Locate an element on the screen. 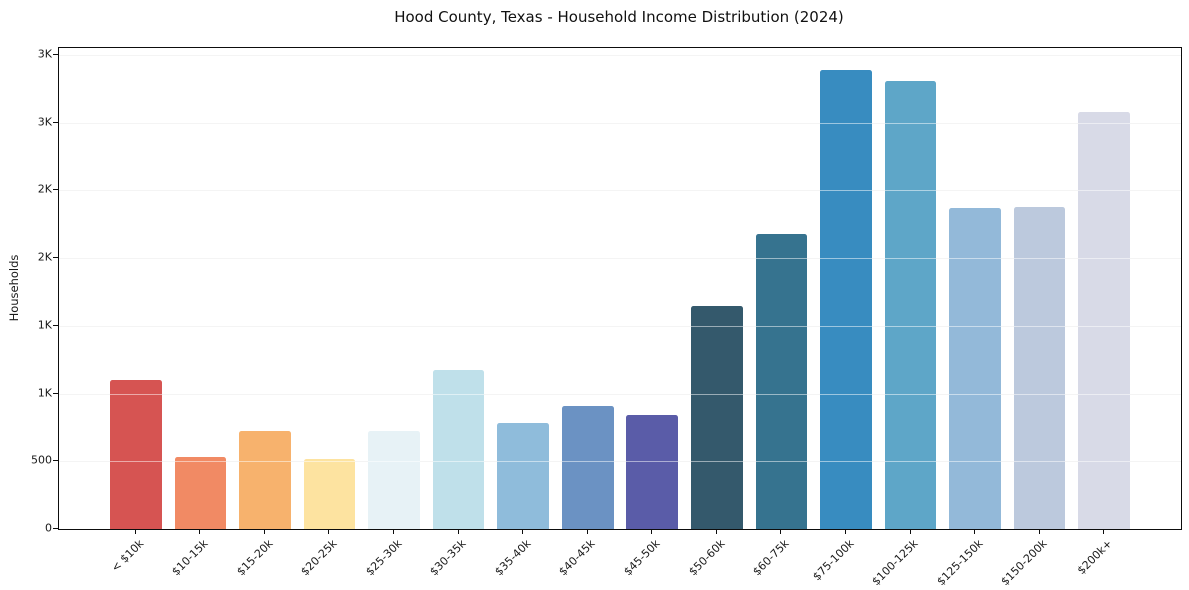 The width and height of the screenshot is (1189, 590). bar--100-125k is located at coordinates (910, 305).